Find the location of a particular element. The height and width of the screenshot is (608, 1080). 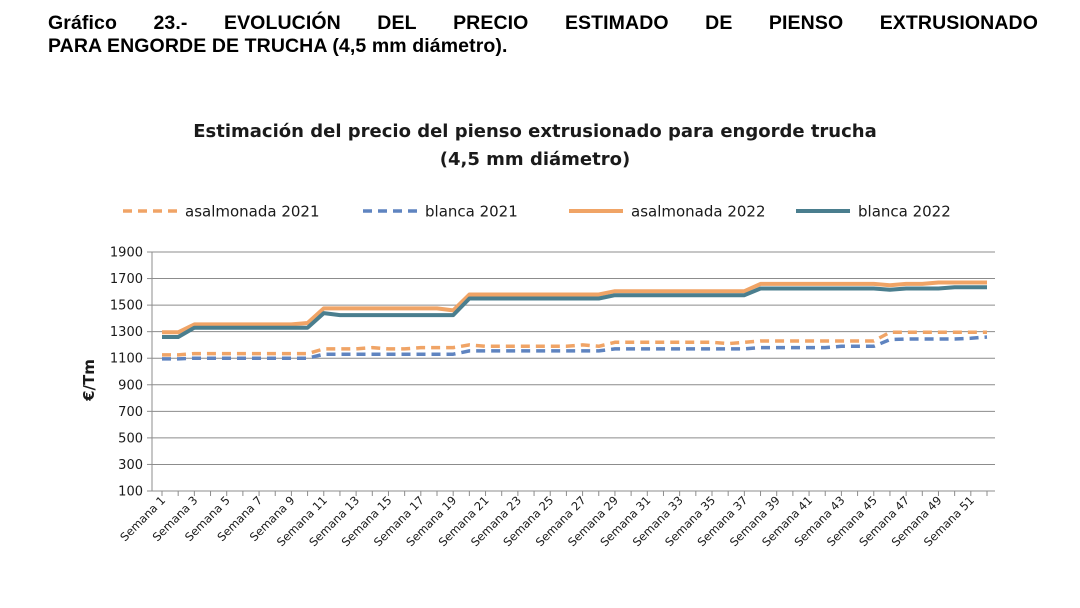

caption-word: Gráfico is located at coordinates (82, 23).